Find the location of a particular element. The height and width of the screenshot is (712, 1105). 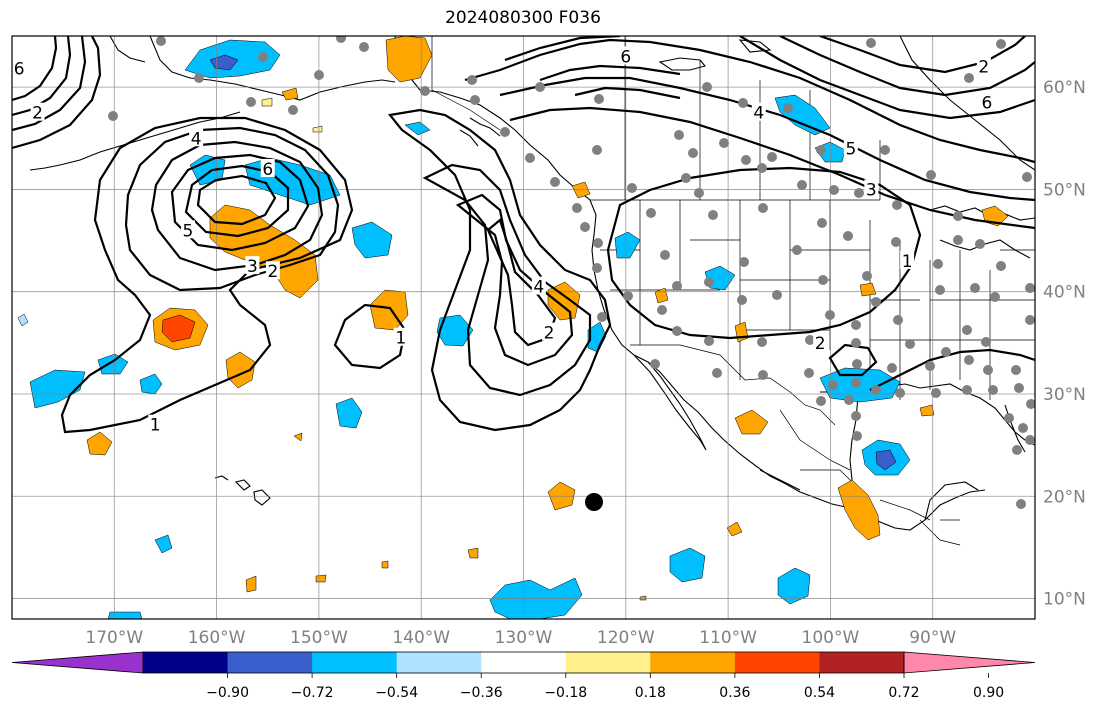

colorbar is located at coordinates (523, 662).